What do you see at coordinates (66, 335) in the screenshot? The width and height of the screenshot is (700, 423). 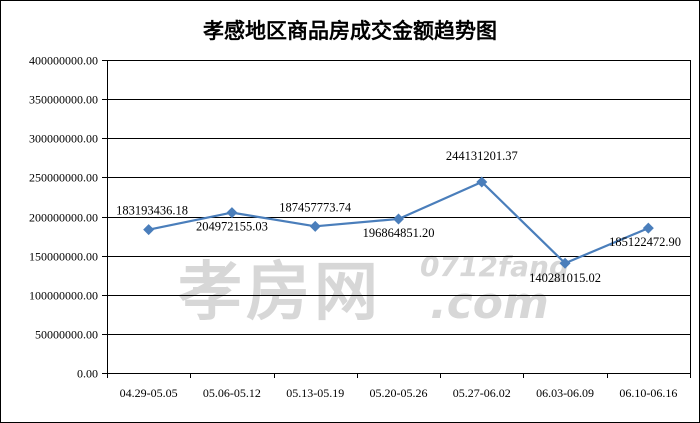 I see `y-tick-label: 50000000.00` at bounding box center [66, 335].